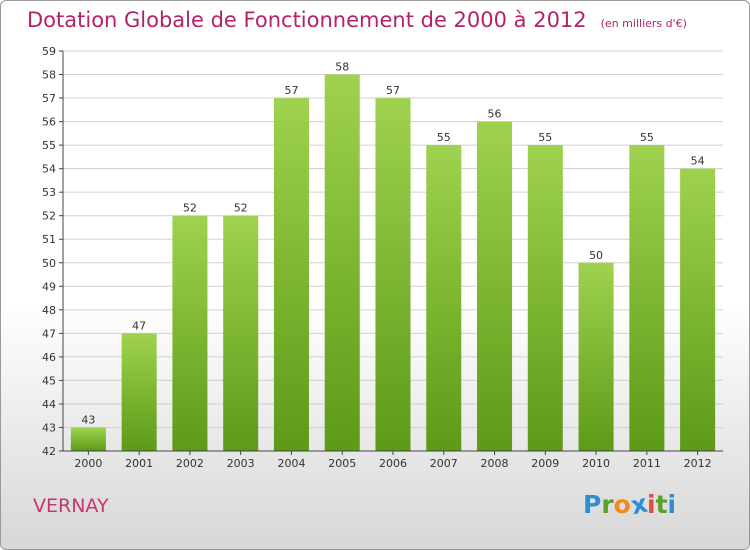 The image size is (750, 550). Describe the element at coordinates (495, 114) in the screenshot. I see `bar-value-label: 56` at that location.